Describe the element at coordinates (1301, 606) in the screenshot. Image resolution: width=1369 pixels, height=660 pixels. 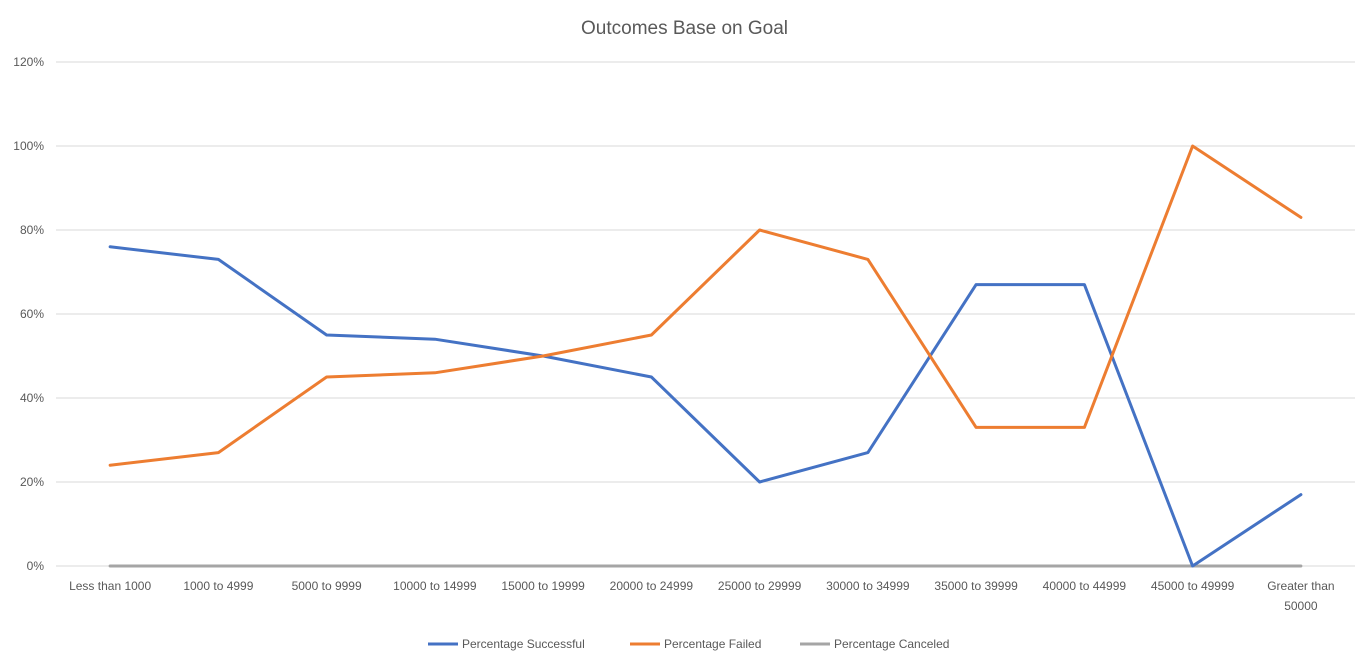
I see `x-tick-label: 50000` at that location.